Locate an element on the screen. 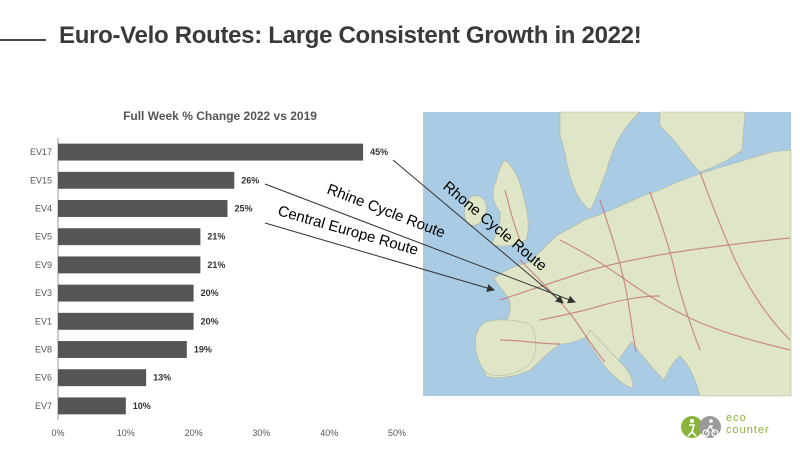  eco-counter-logo: eco counter is located at coordinates (735, 427).